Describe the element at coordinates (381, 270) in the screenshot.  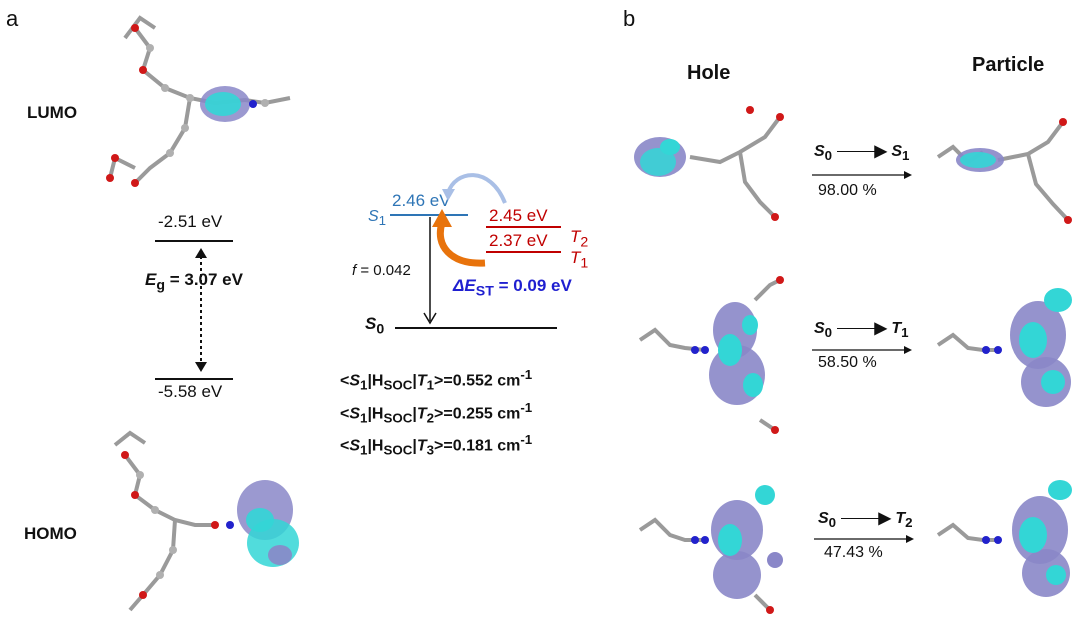
I see `oscillator-strength: f = 0.042` at that location.